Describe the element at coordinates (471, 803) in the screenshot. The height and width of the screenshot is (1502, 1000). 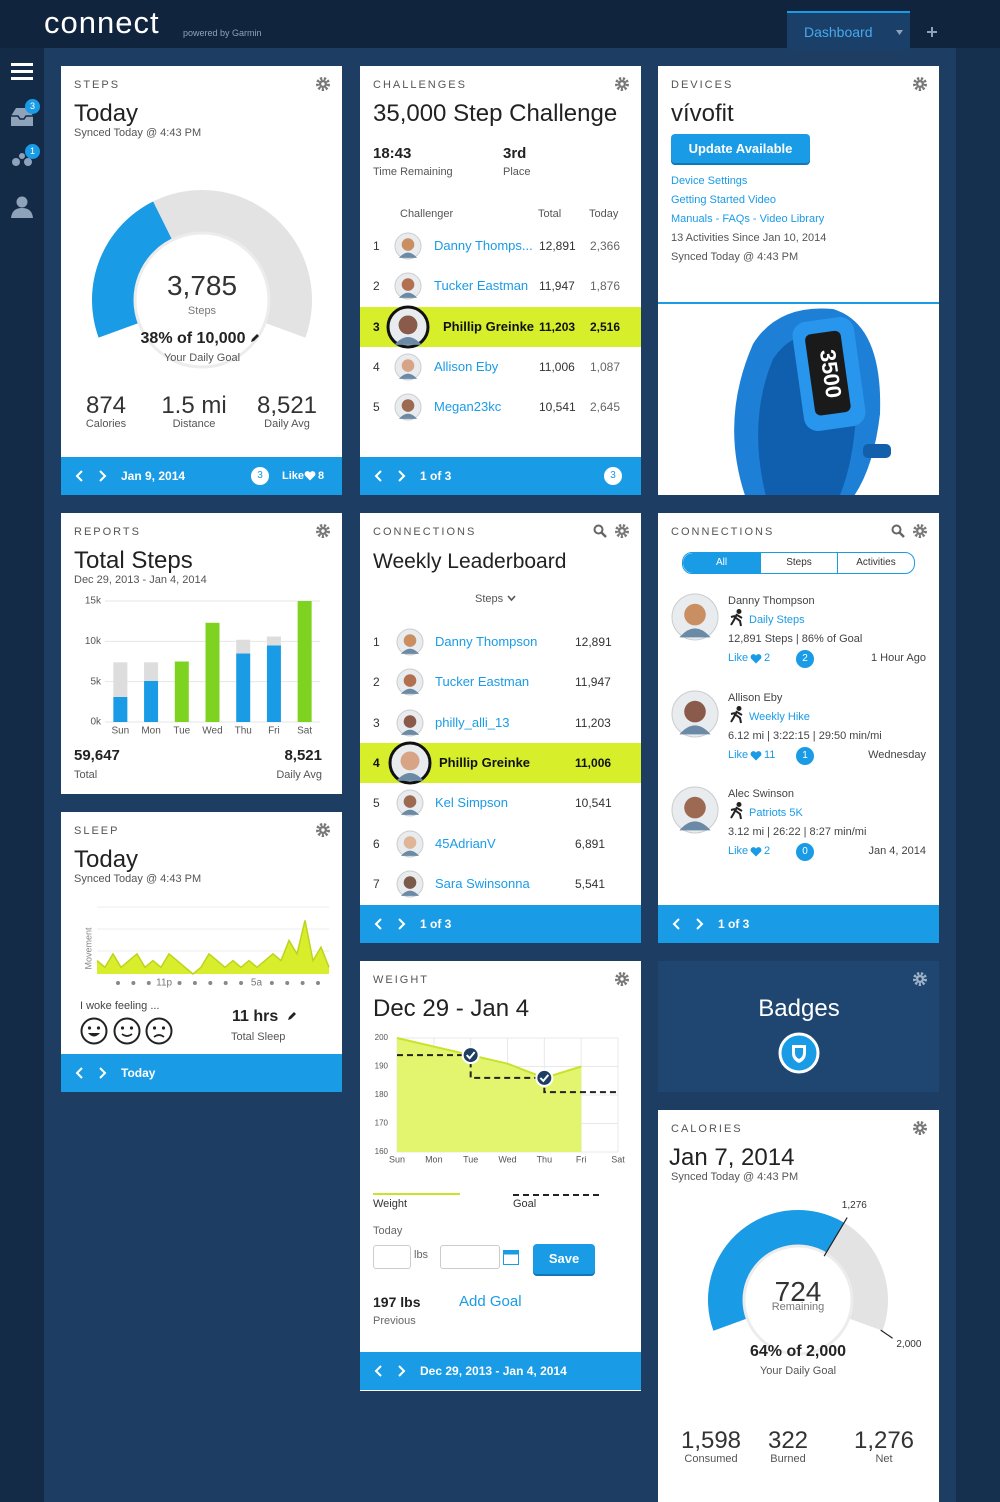
I see `member-name: Kel Simpson` at that location.